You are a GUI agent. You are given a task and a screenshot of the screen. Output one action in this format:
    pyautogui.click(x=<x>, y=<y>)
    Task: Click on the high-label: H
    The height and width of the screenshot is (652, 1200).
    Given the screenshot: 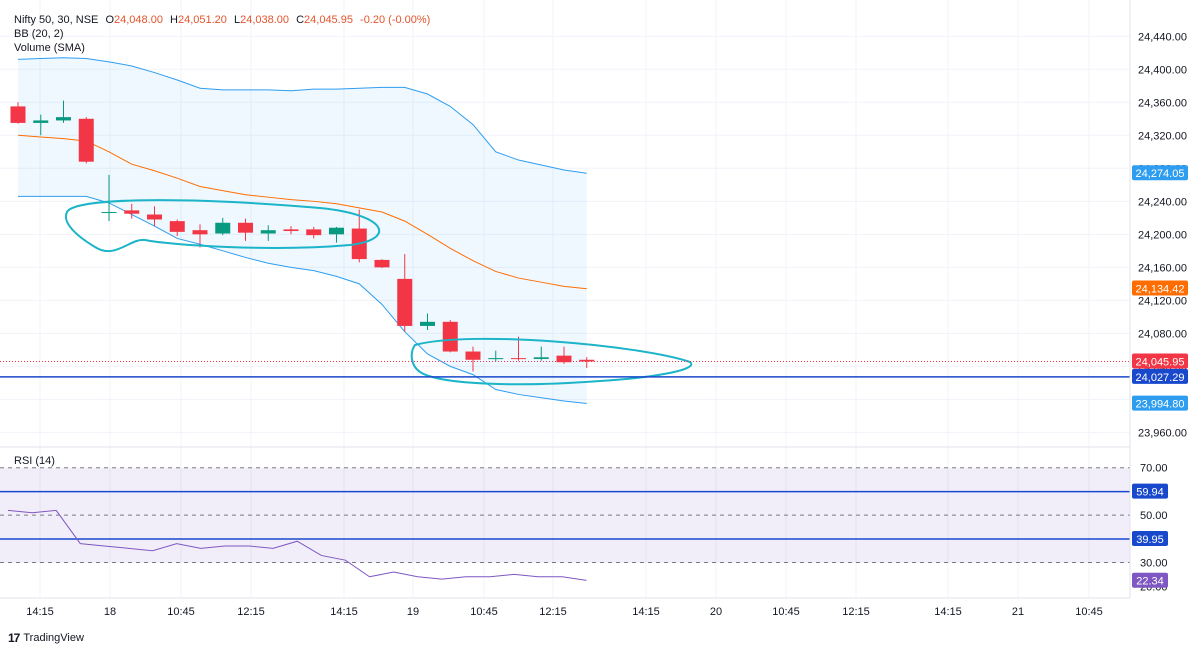 What is the action you would take?
    pyautogui.click(x=174, y=20)
    